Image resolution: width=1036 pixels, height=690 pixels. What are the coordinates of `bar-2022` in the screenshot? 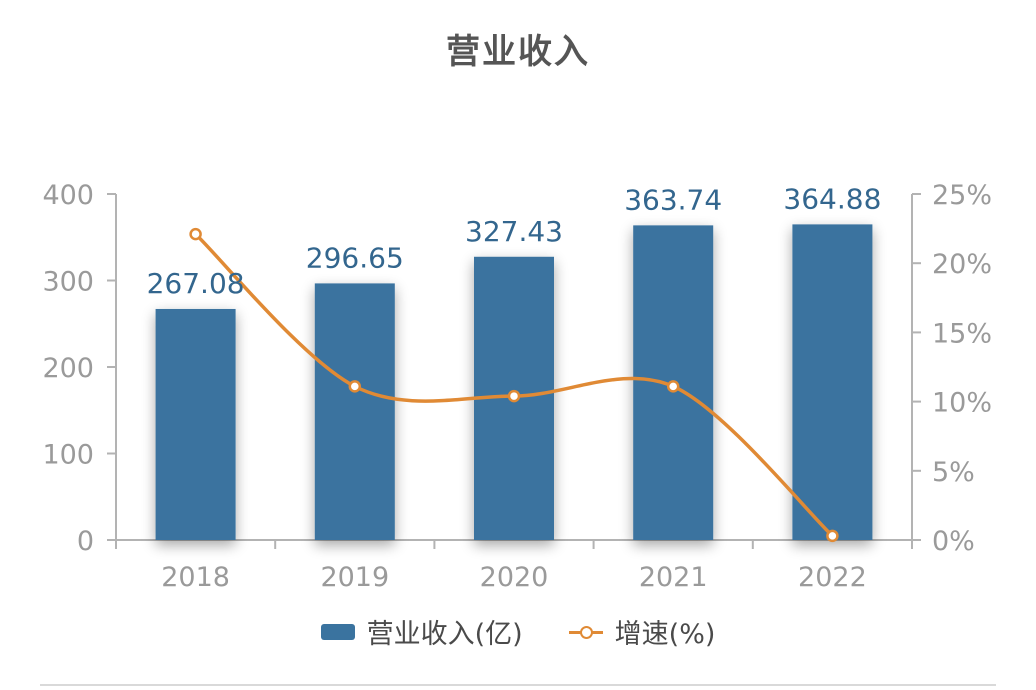 It's located at (832, 382).